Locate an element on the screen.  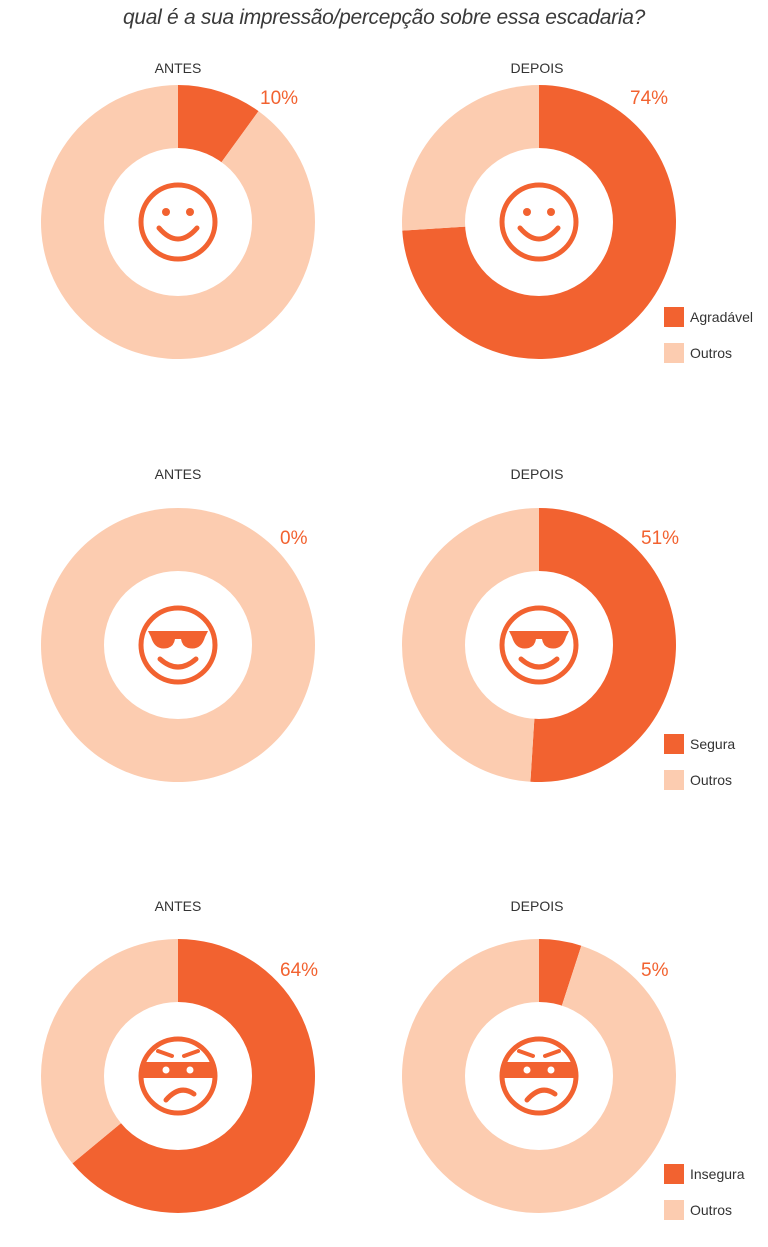
value-label: 64% is located at coordinates (299, 970).